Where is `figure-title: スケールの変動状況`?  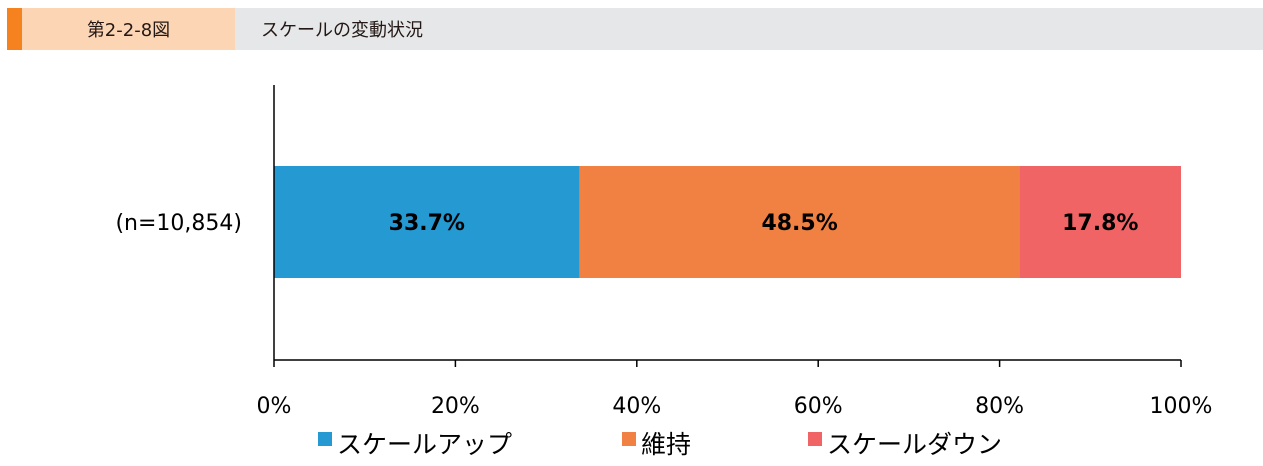
figure-title: スケールの変動状況 is located at coordinates (749, 29).